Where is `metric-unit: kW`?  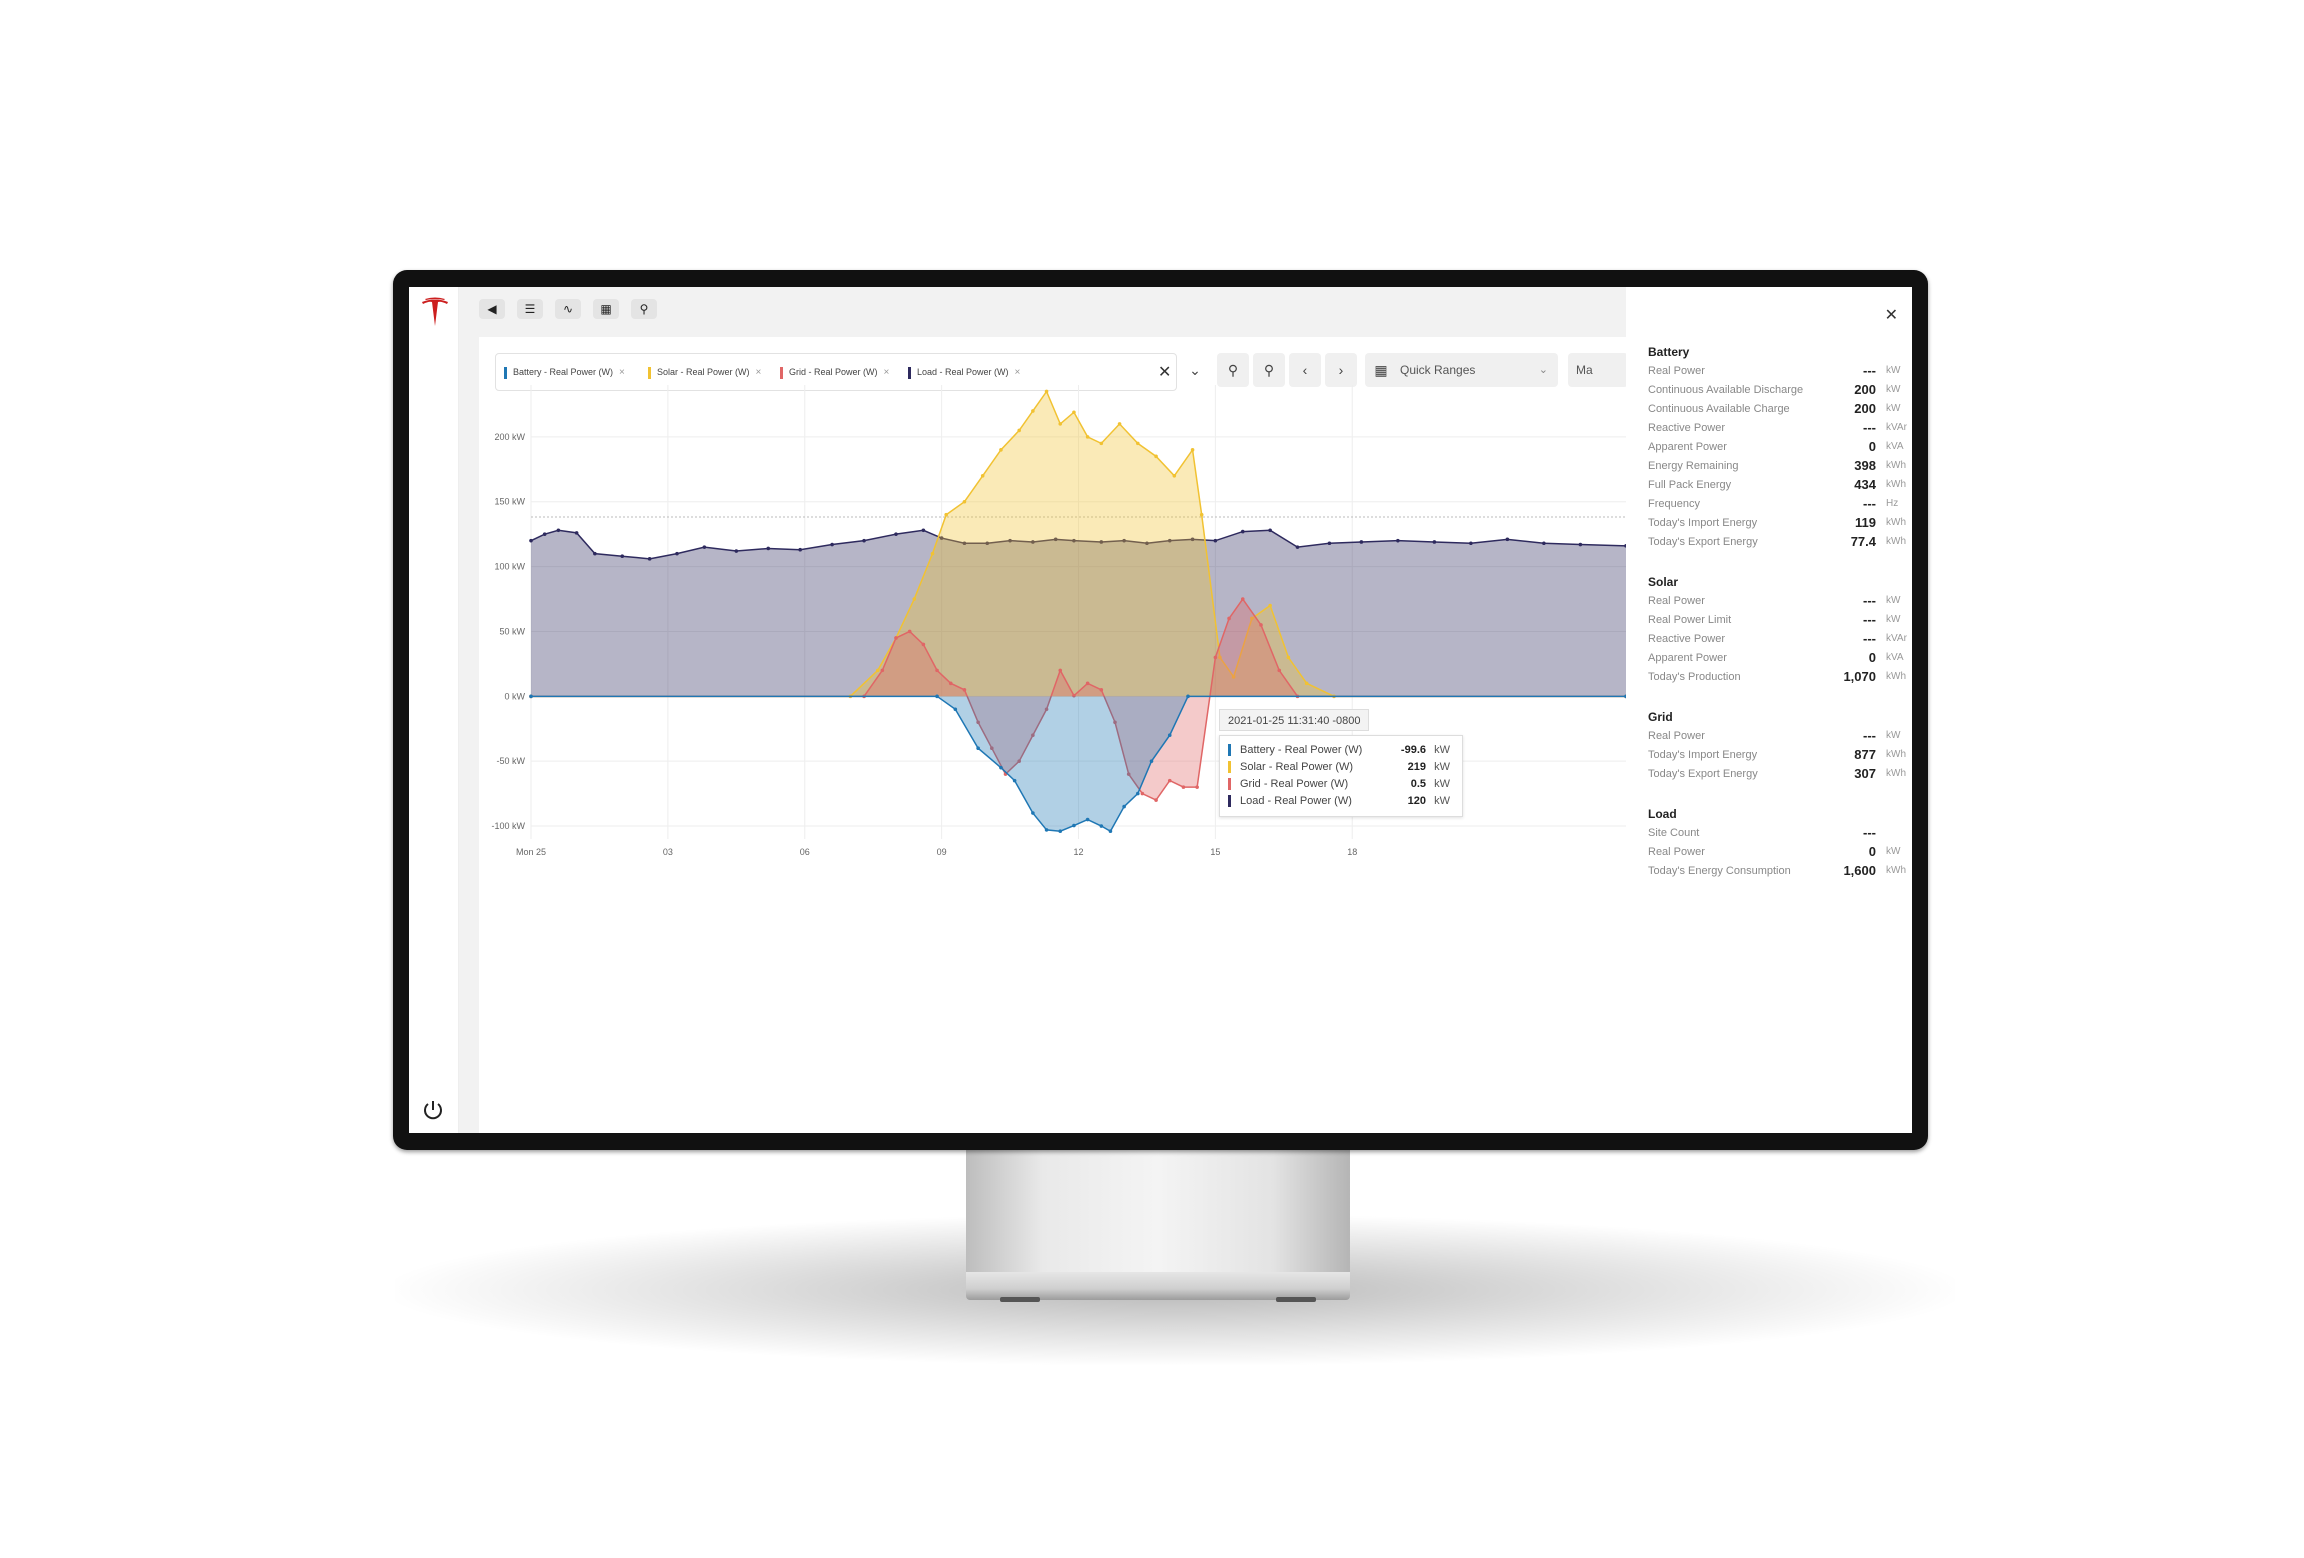 metric-unit: kW is located at coordinates (1893, 619).